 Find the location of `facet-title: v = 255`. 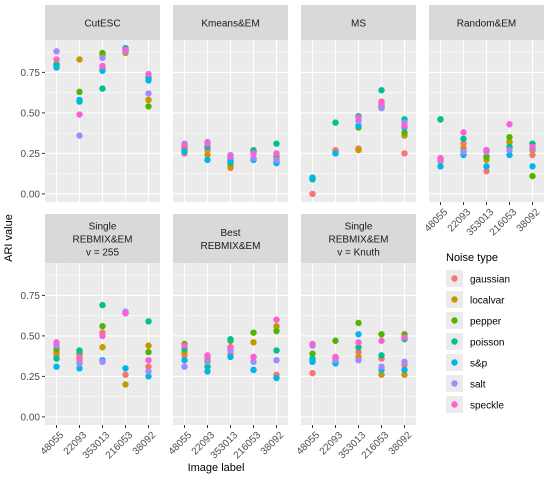

facet-title: v = 255 is located at coordinates (103, 253).